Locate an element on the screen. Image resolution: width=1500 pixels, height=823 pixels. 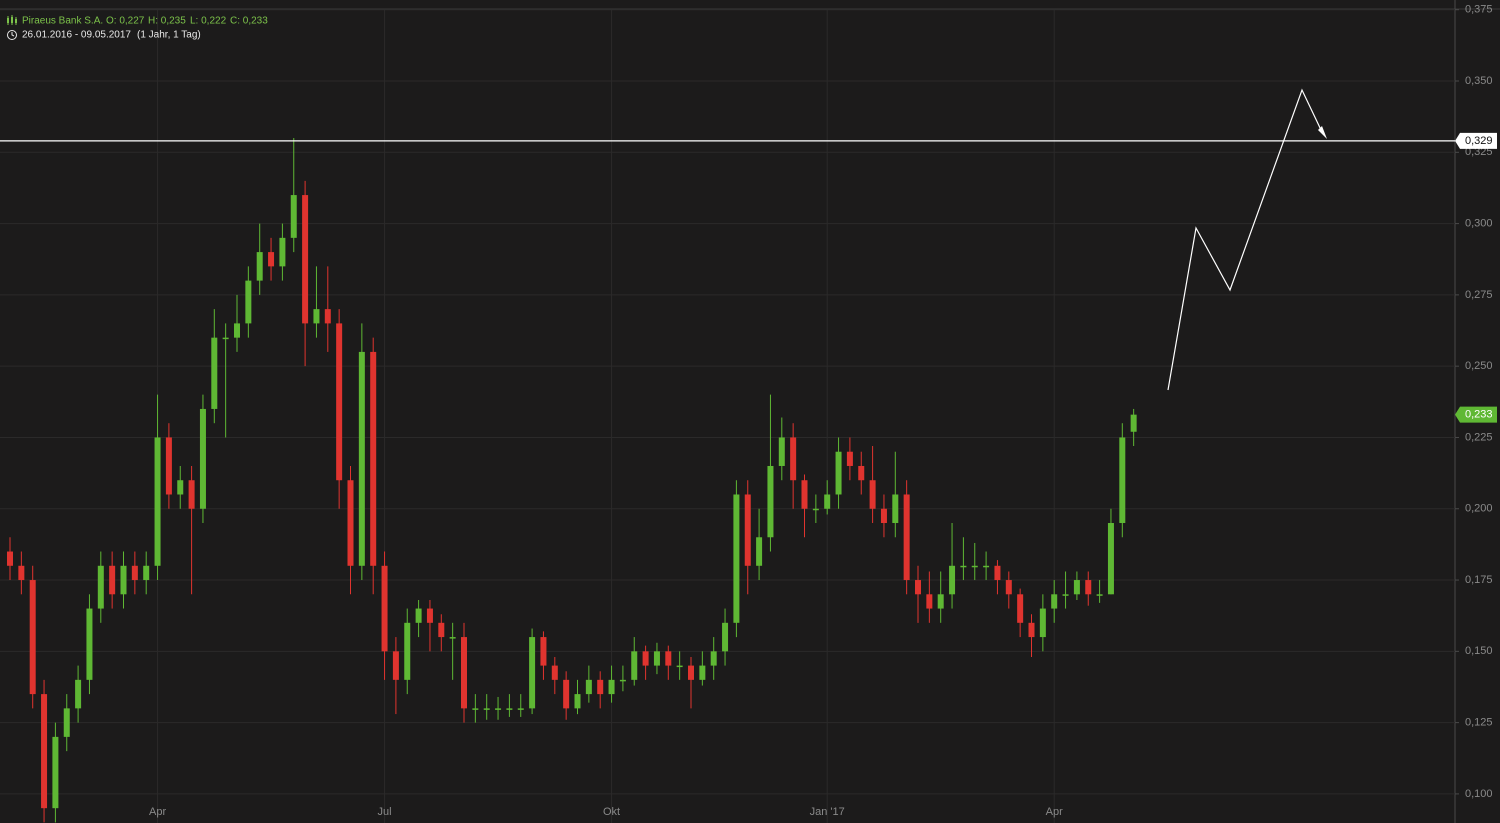
y-tick-label: 0,250 is located at coordinates (1479, 366).